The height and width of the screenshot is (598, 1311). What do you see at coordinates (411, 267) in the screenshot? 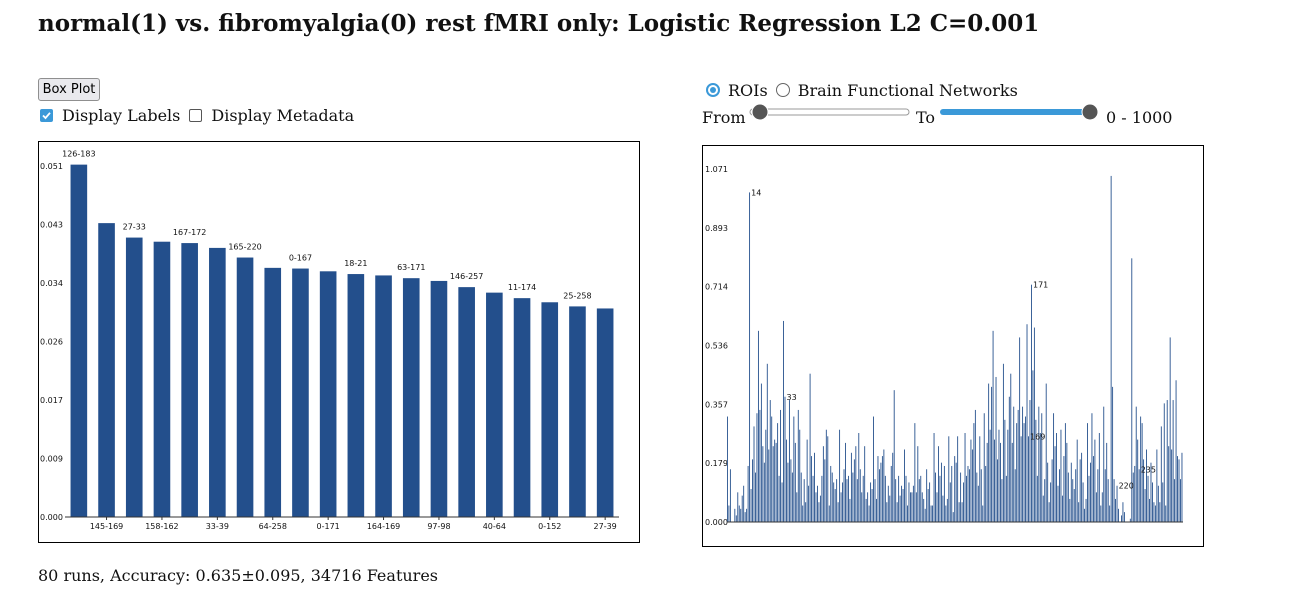
I see `bar-top-label: 63-171` at bounding box center [411, 267].